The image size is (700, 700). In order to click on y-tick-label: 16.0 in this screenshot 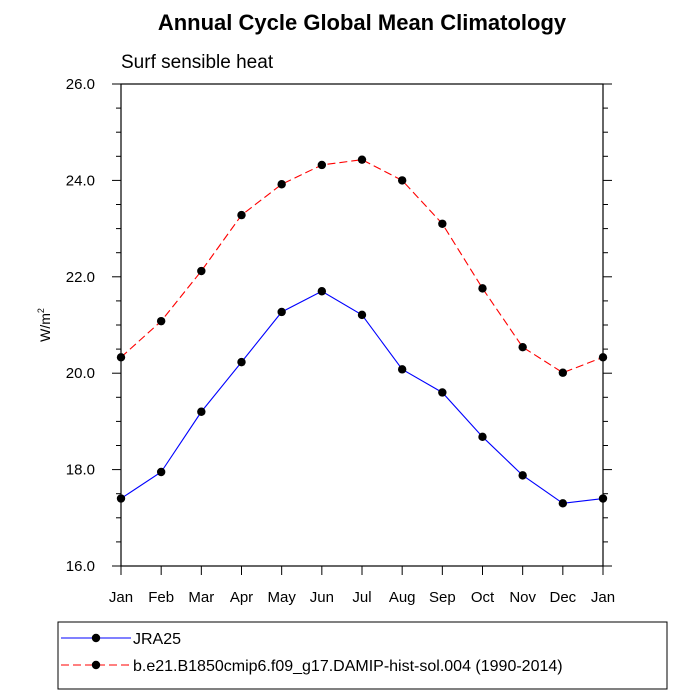, I will do `click(80, 566)`.